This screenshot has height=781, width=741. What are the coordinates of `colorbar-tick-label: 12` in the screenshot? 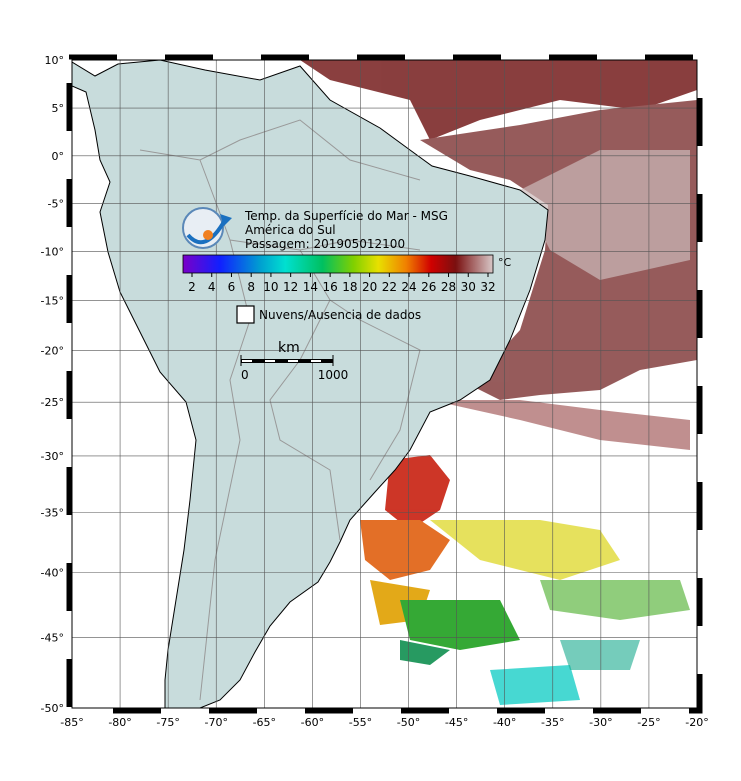 It's located at (290, 287).